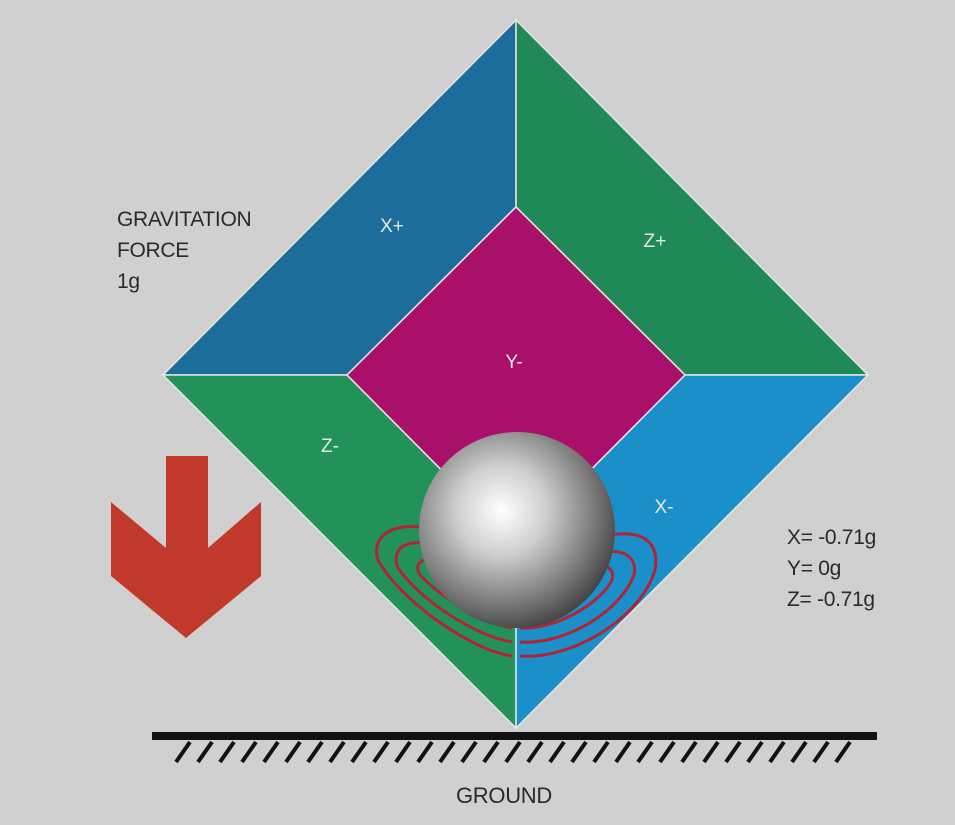  What do you see at coordinates (514, 748) in the screenshot?
I see `ground-line` at bounding box center [514, 748].